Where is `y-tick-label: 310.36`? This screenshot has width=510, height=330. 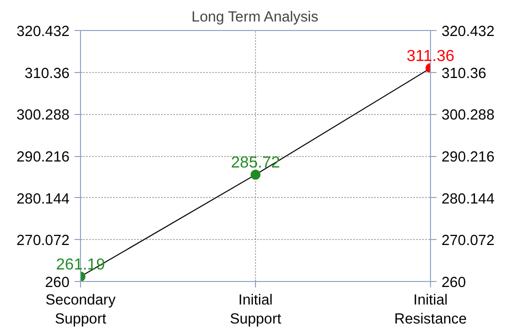 y-tick-label: 310.36 is located at coordinates (47, 74).